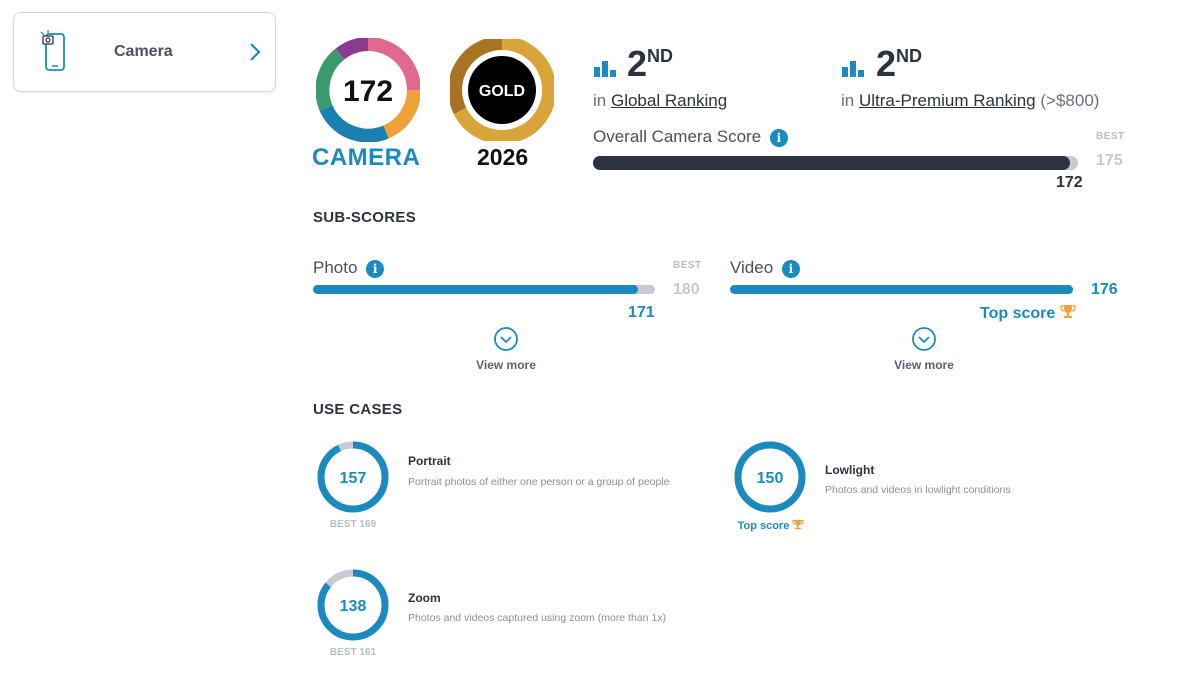  I want to click on camera-score-badge: 172, so click(368, 90).